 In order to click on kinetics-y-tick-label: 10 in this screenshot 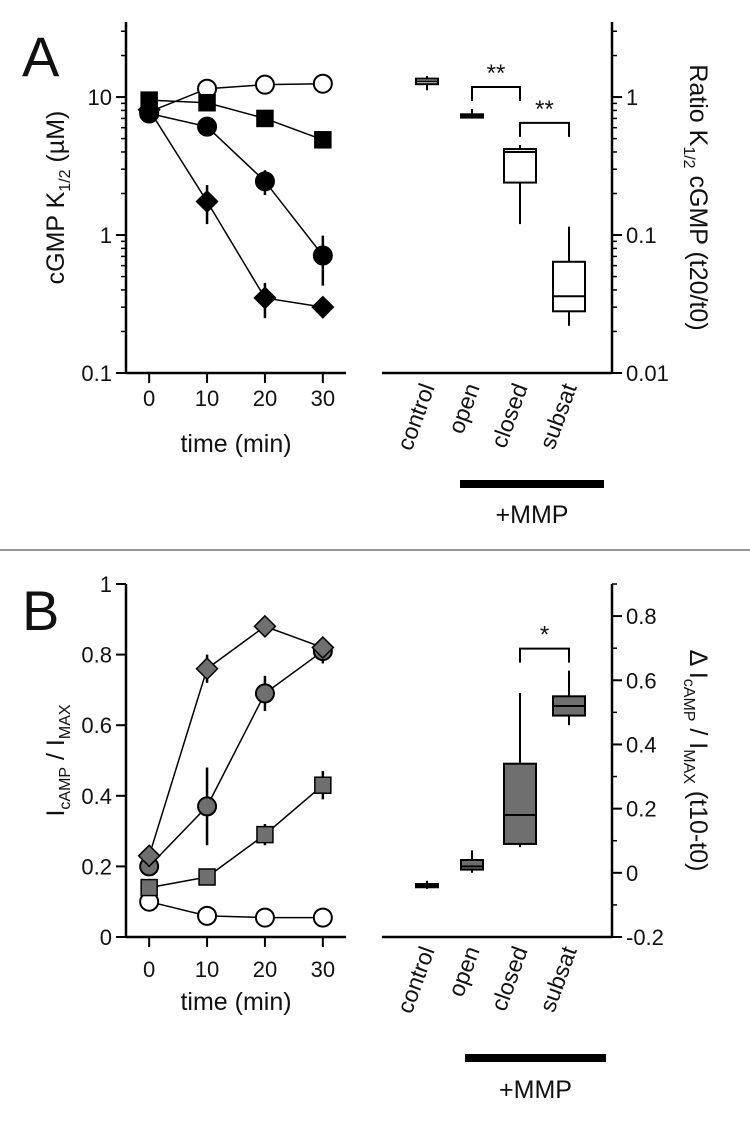, I will do `click(100, 97)`.